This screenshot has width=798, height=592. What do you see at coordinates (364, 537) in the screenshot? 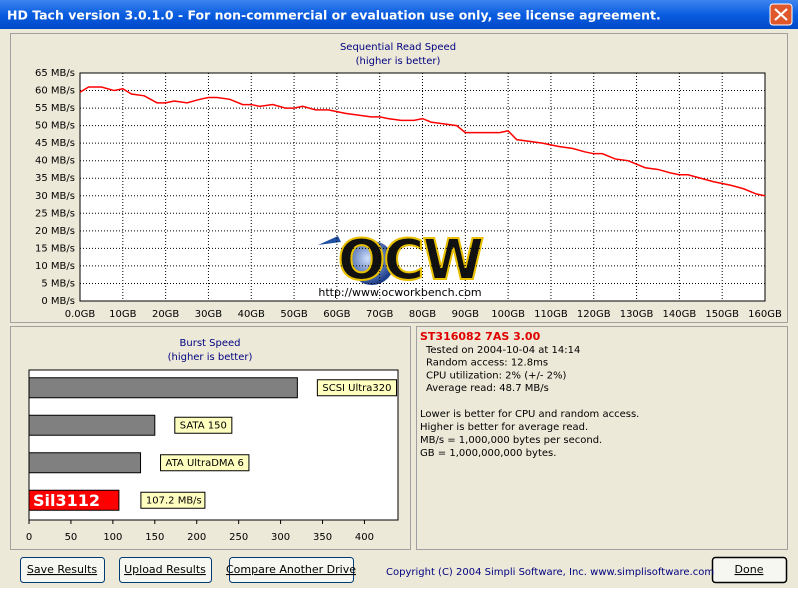
I see `x-tick-label: 400` at bounding box center [364, 537].